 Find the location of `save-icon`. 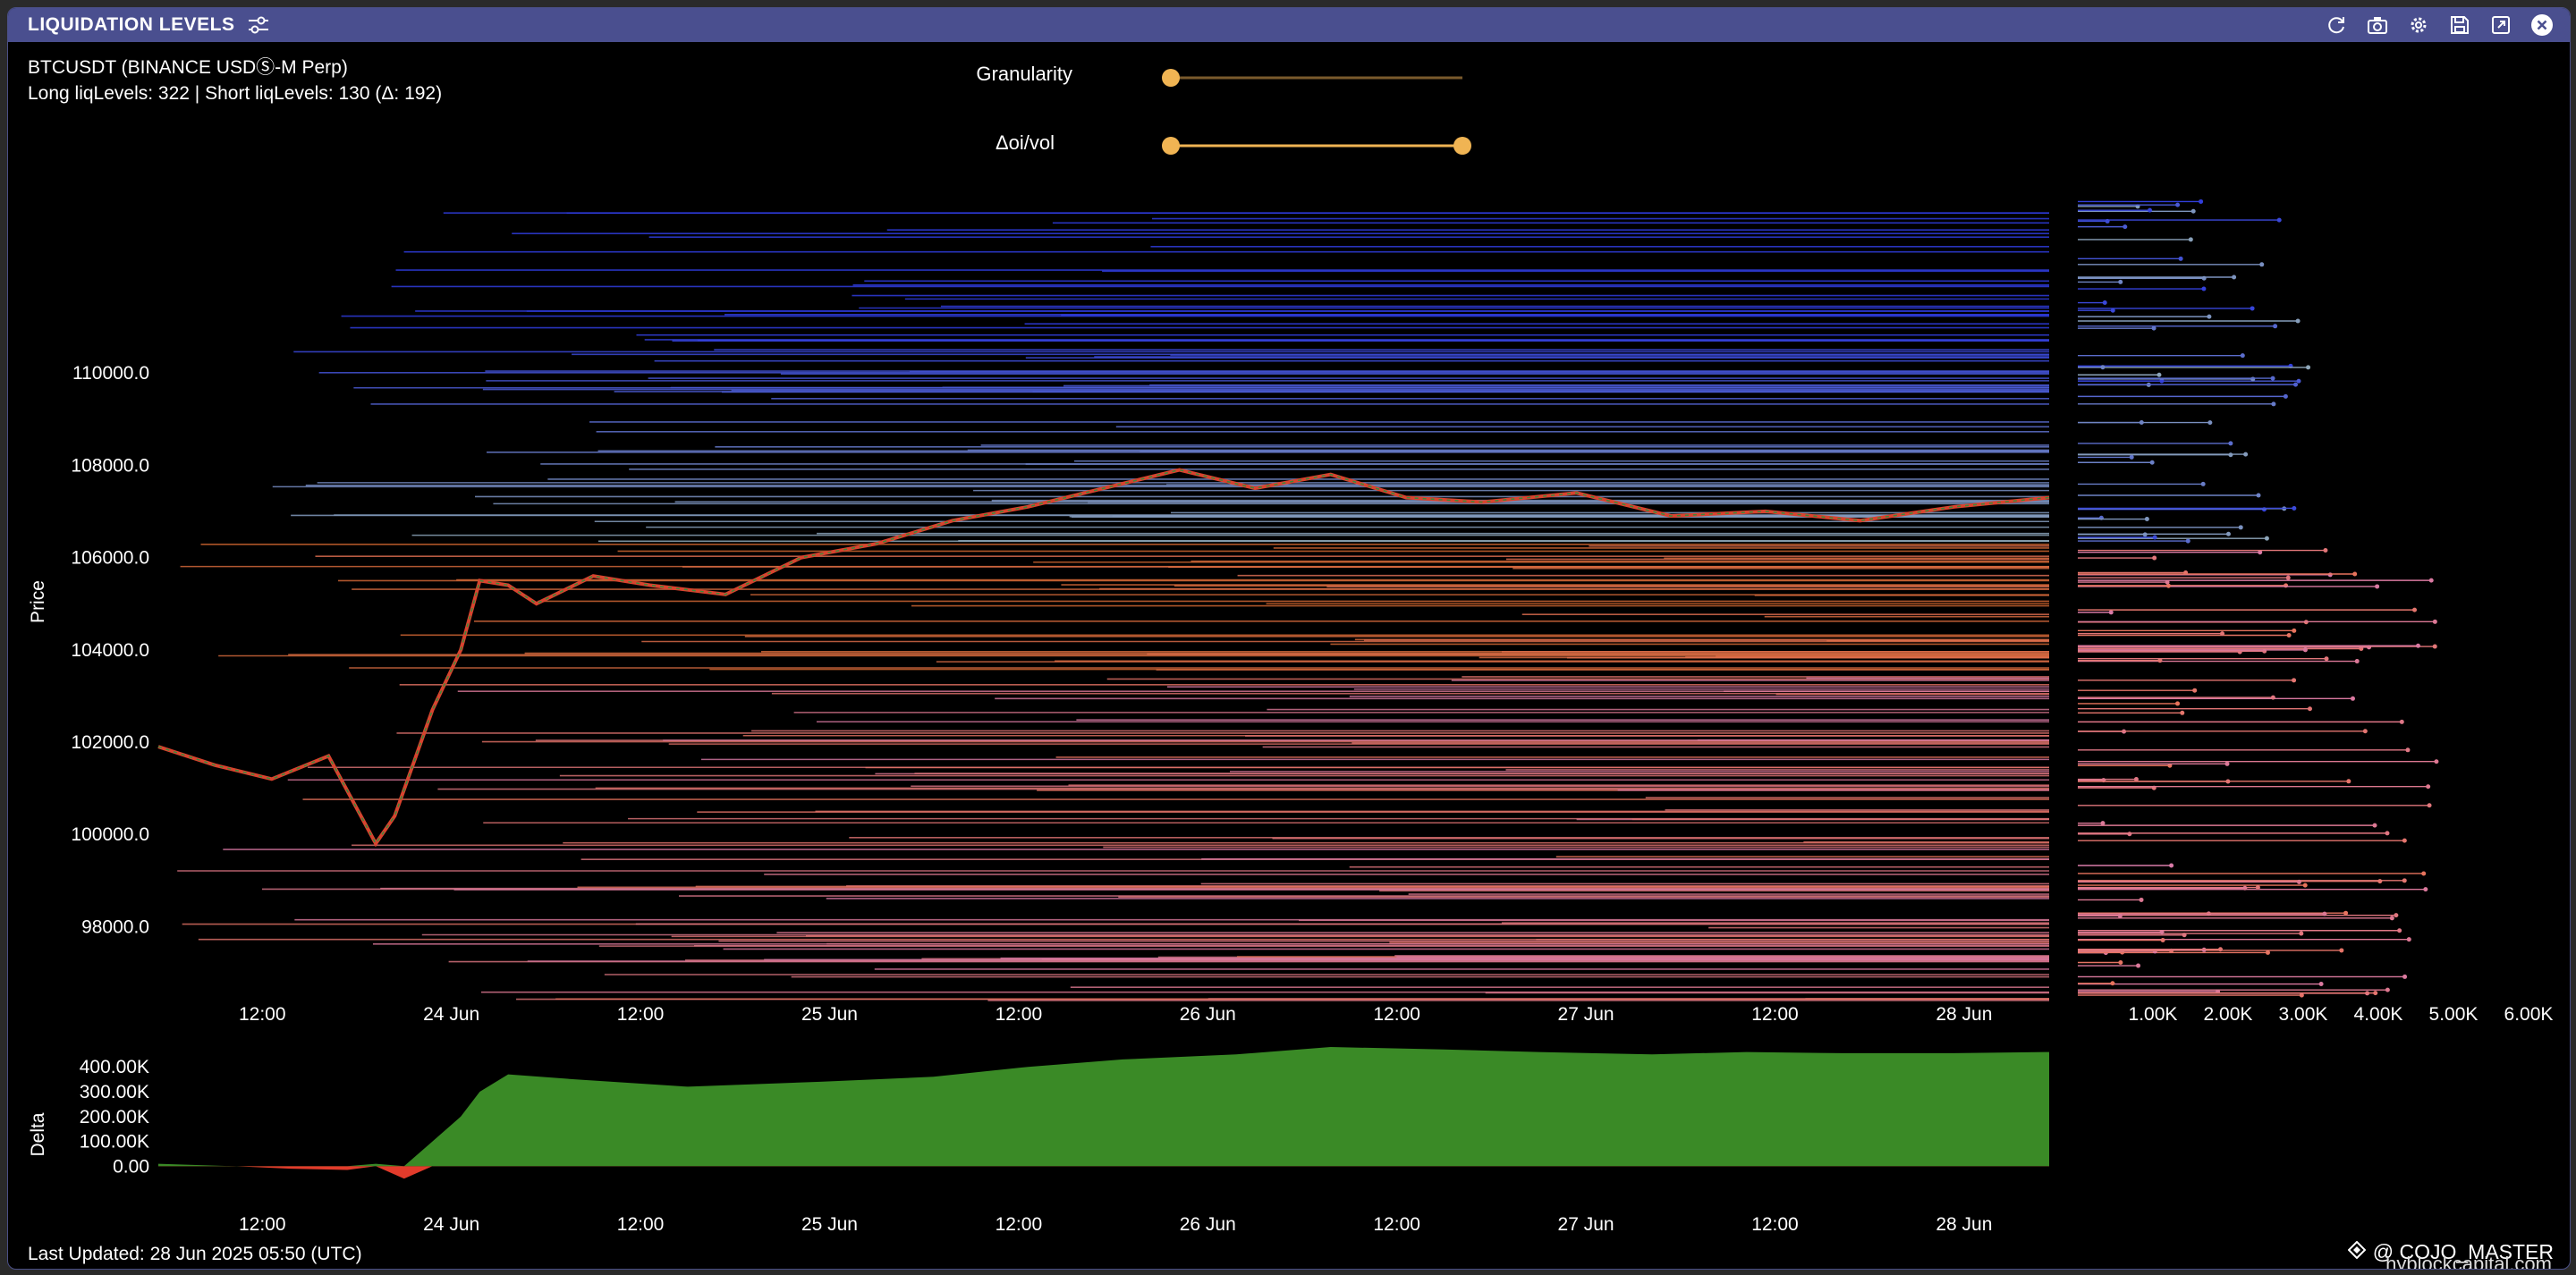

save-icon is located at coordinates (2459, 25).